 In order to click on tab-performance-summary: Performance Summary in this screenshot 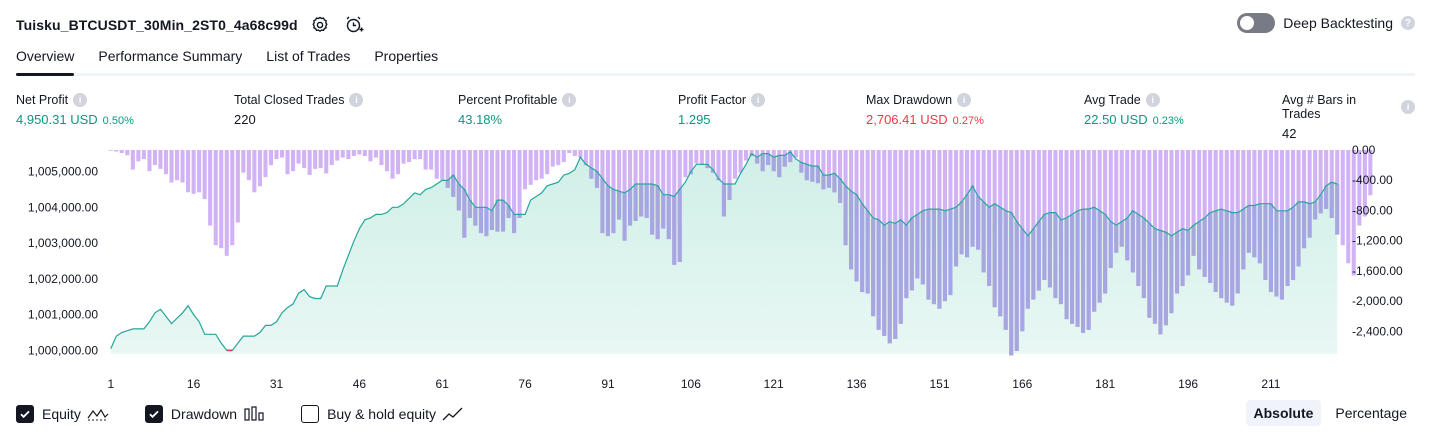, I will do `click(170, 56)`.